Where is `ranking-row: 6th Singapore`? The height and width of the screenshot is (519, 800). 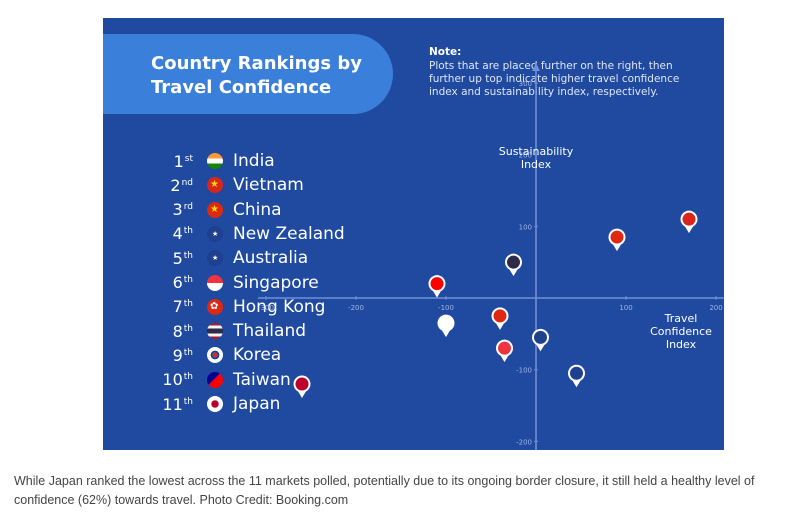
ranking-row: 6th Singapore is located at coordinates (236, 283).